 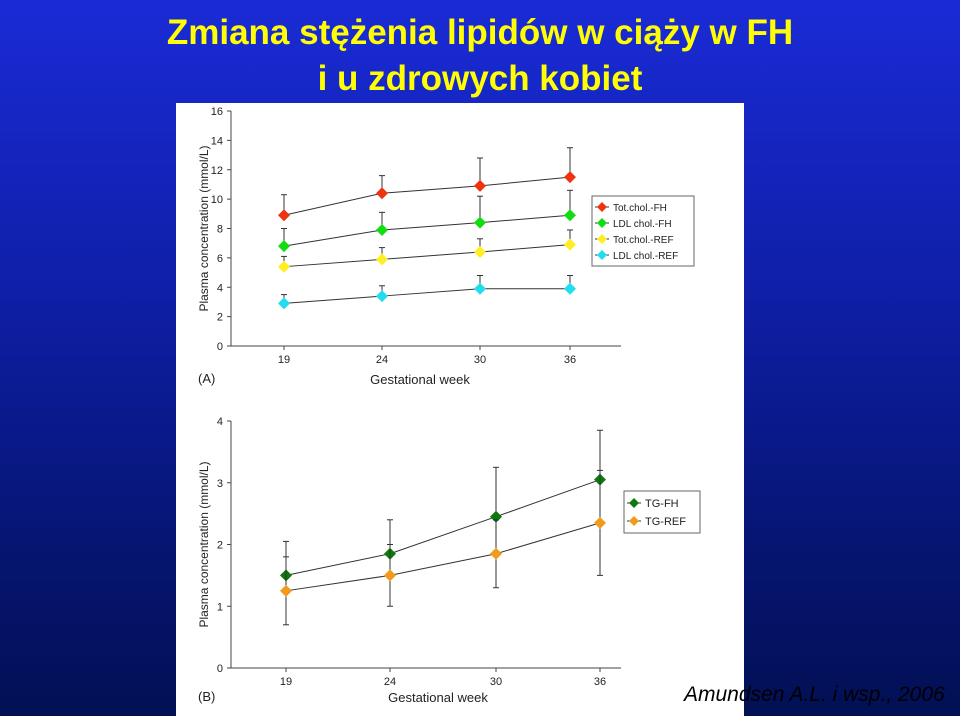 What do you see at coordinates (662, 512) in the screenshot?
I see `panel-b-legend-box` at bounding box center [662, 512].